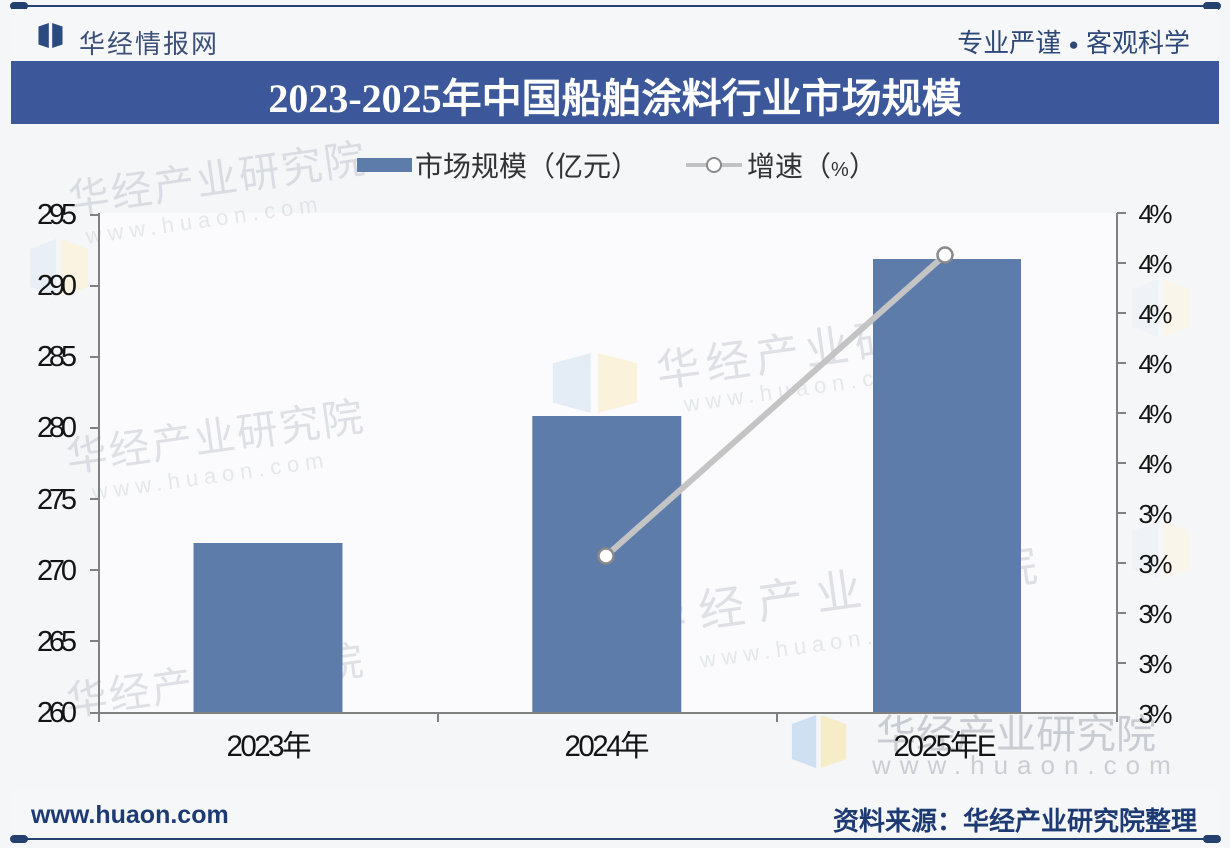 The height and width of the screenshot is (848, 1230). I want to click on svg-text: 280, so click(57, 428).